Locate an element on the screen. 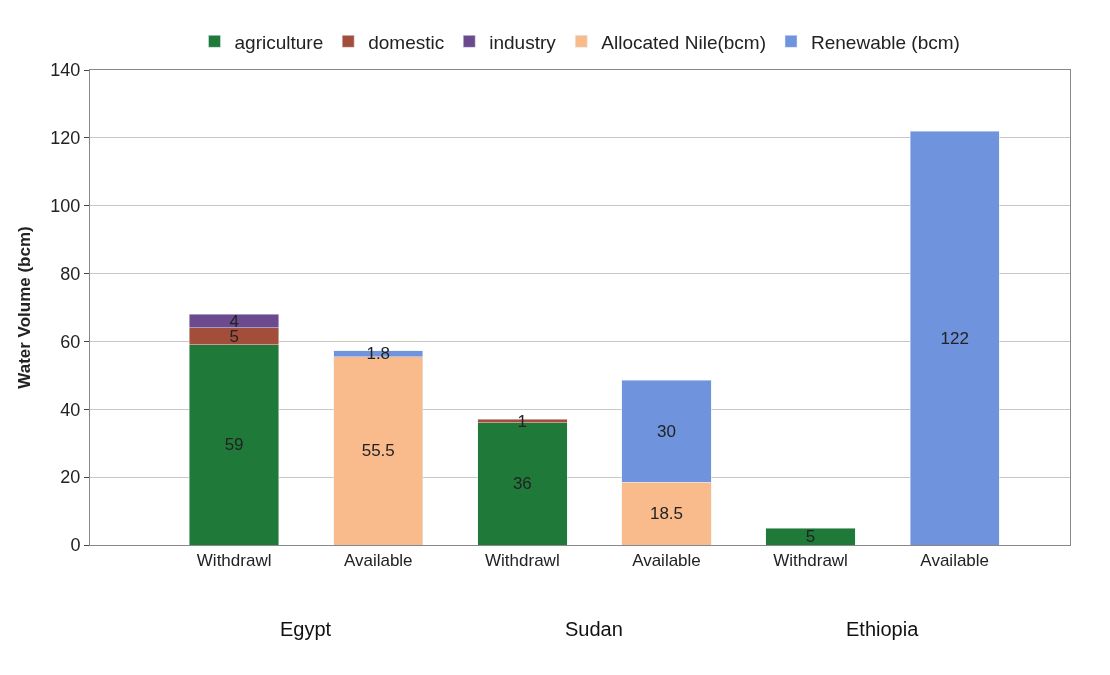 This screenshot has height=675, width=1110. y-tick-label: 120 is located at coordinates (65, 138).